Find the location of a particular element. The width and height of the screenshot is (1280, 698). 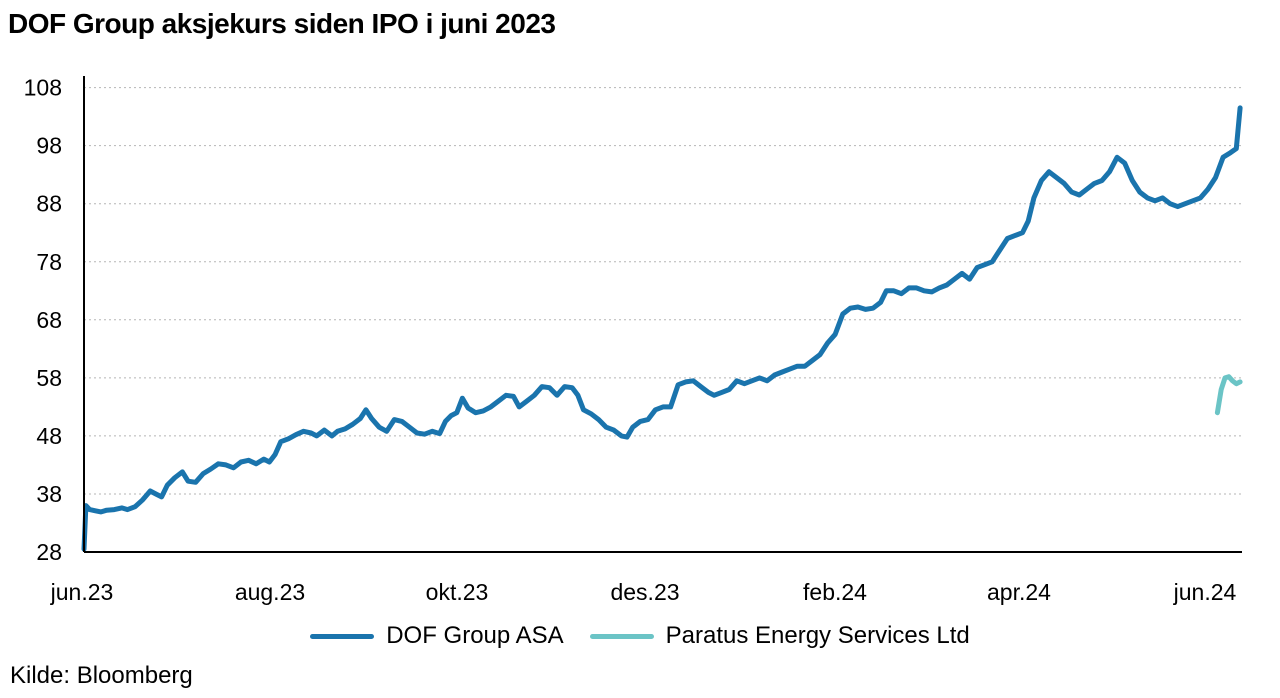

y-tick-label: 78 is located at coordinates (49, 262).